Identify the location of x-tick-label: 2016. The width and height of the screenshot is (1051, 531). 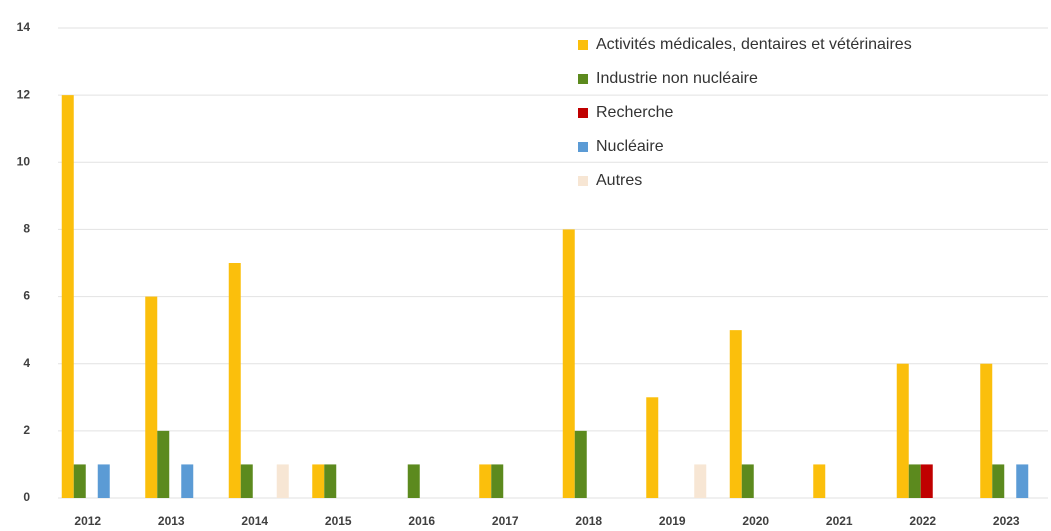
(421, 521).